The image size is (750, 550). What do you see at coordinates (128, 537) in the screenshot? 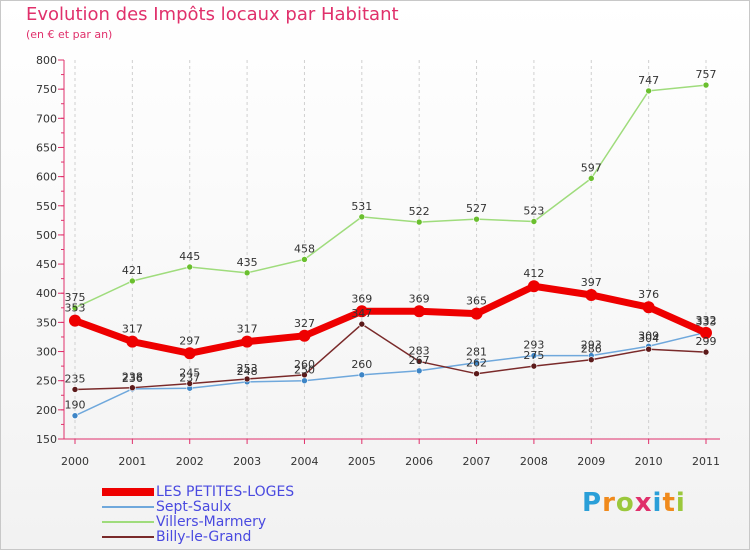
I see `legend-swatch-billy-le-grand` at bounding box center [128, 537].